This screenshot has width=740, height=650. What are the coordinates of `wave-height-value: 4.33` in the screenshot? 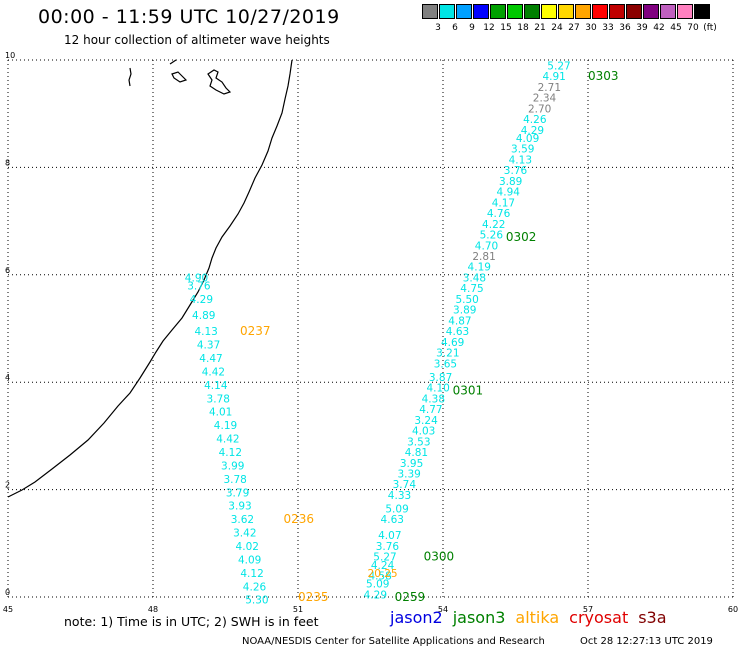 It's located at (399, 496).